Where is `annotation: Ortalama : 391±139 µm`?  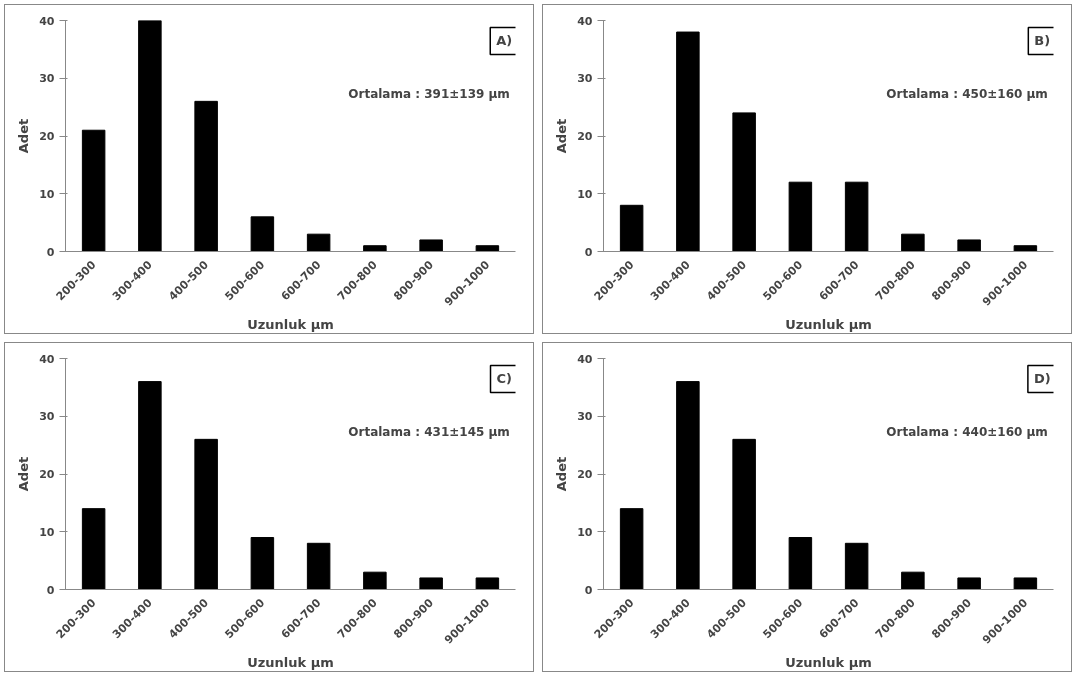
annotation: Ortalama : 391±139 µm is located at coordinates (429, 94).